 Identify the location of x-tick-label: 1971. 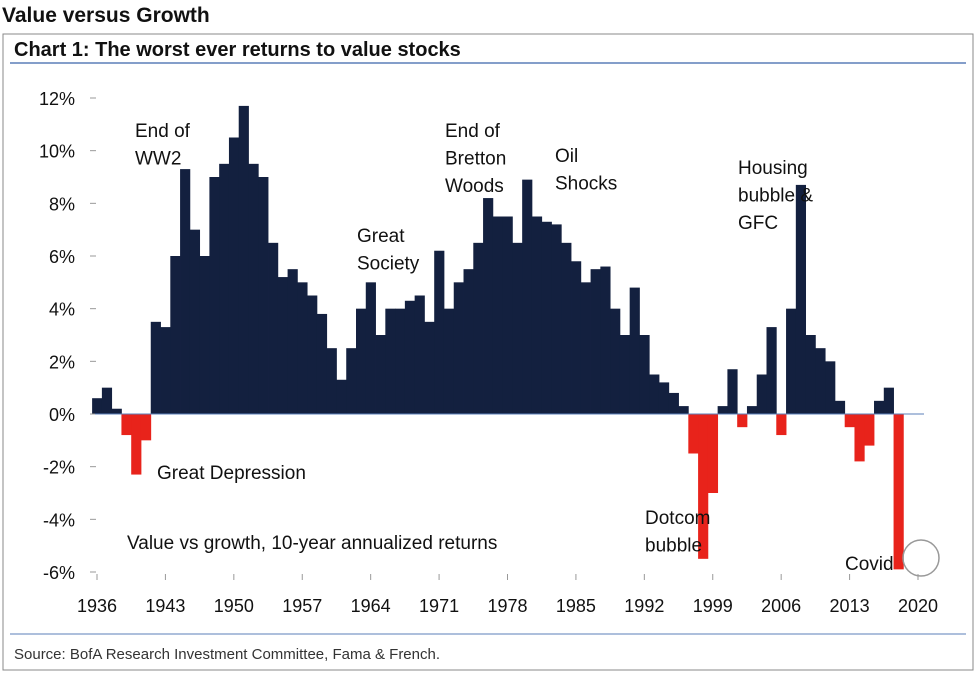
(439, 606).